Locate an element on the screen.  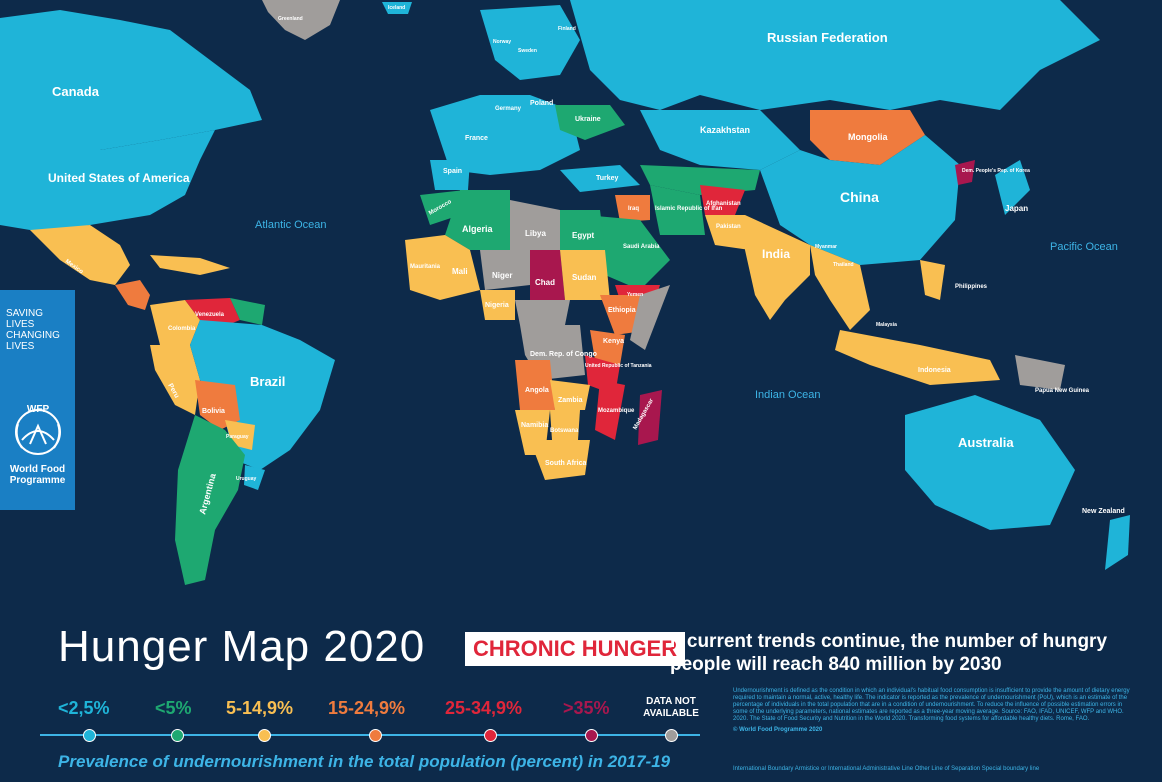
country-label-nigeria: Nigeria is located at coordinates (497, 305).